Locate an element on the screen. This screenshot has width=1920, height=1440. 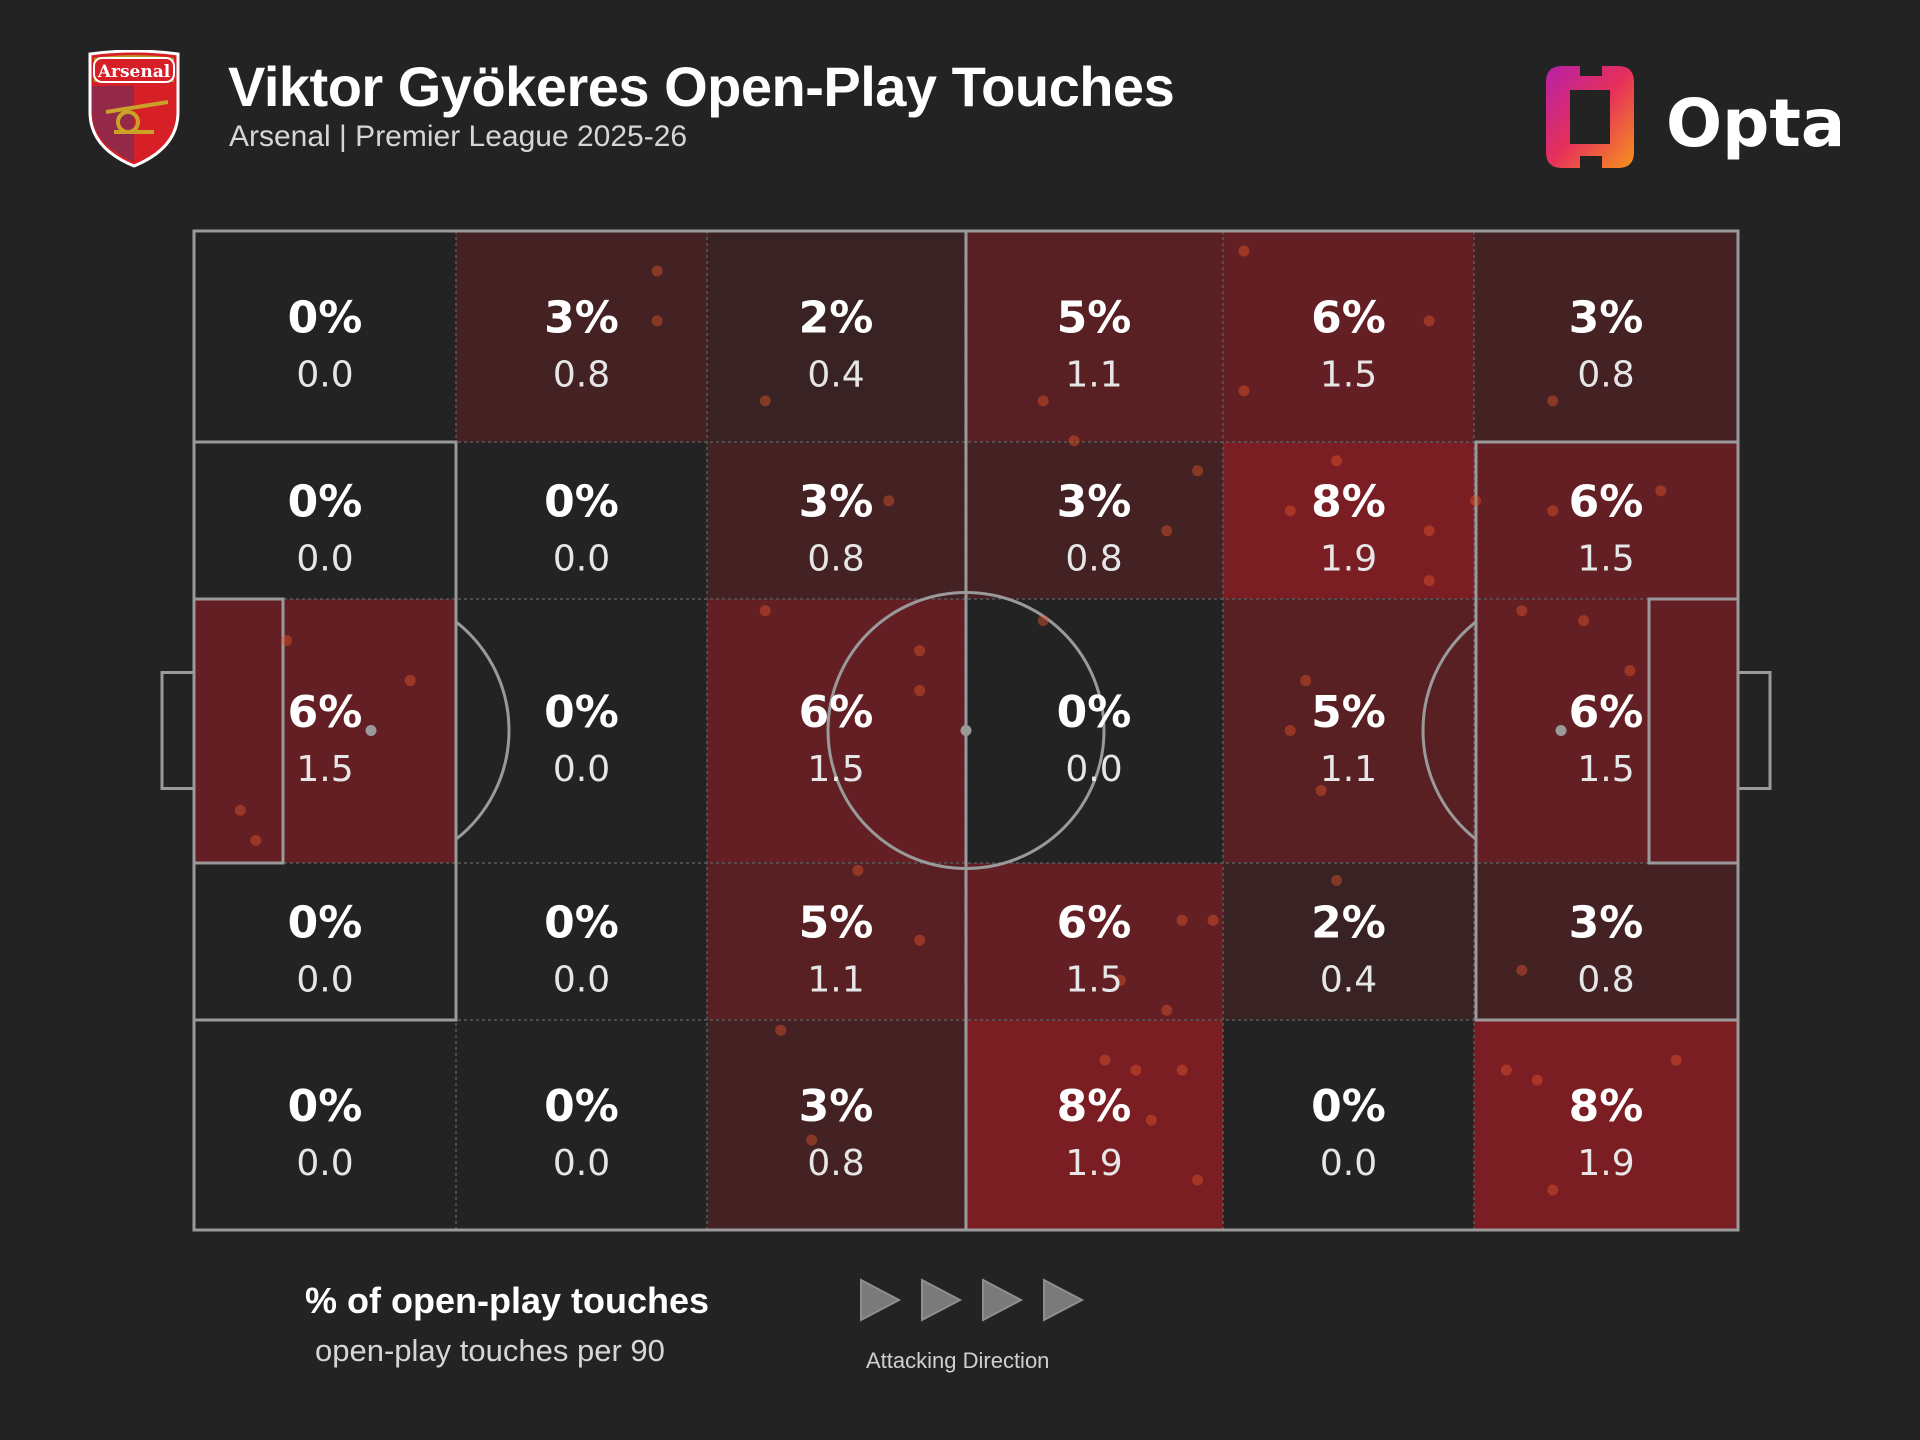
legend-per90-label: open-play touches per 90 is located at coordinates (490, 1350).